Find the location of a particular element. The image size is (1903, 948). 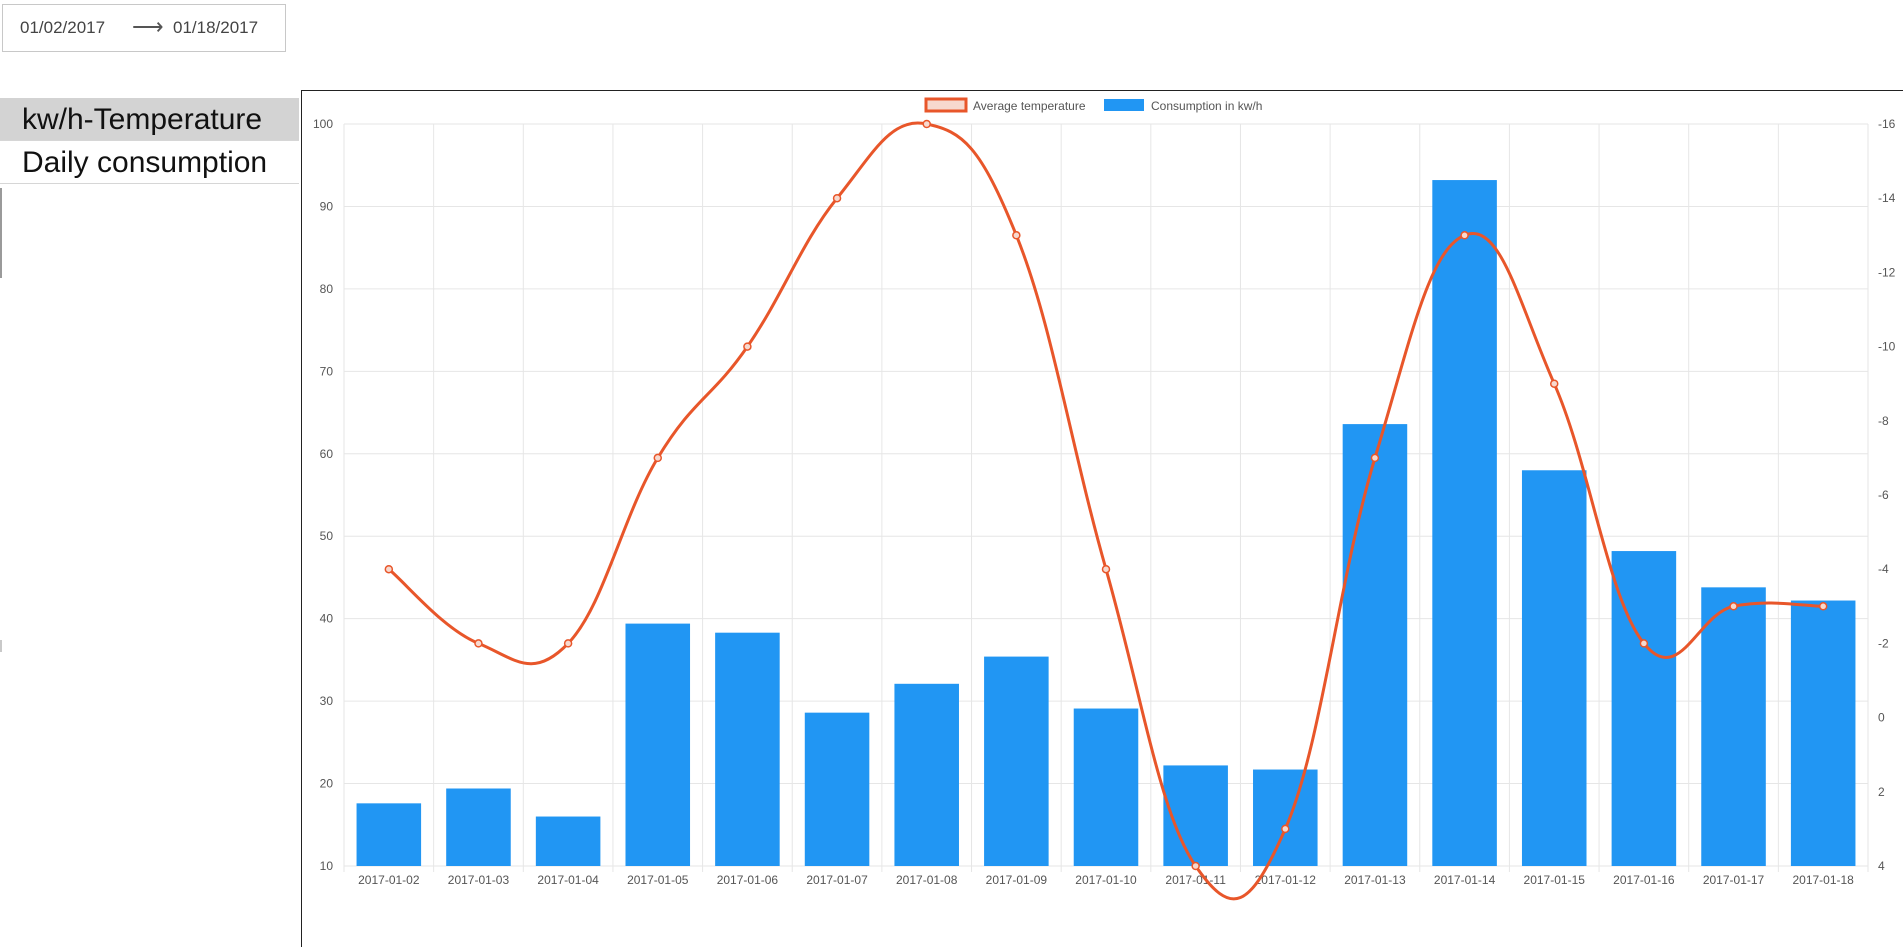

y-left-tick-label: 90 is located at coordinates (327, 206).